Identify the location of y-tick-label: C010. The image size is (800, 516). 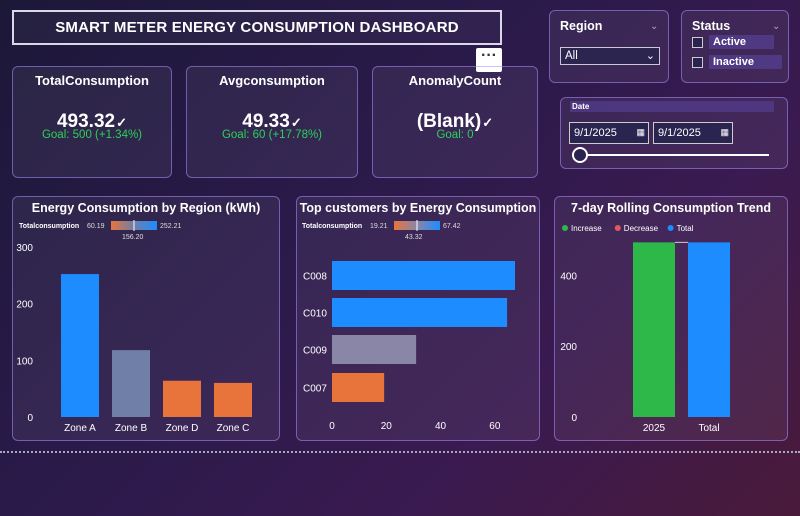
(315, 314).